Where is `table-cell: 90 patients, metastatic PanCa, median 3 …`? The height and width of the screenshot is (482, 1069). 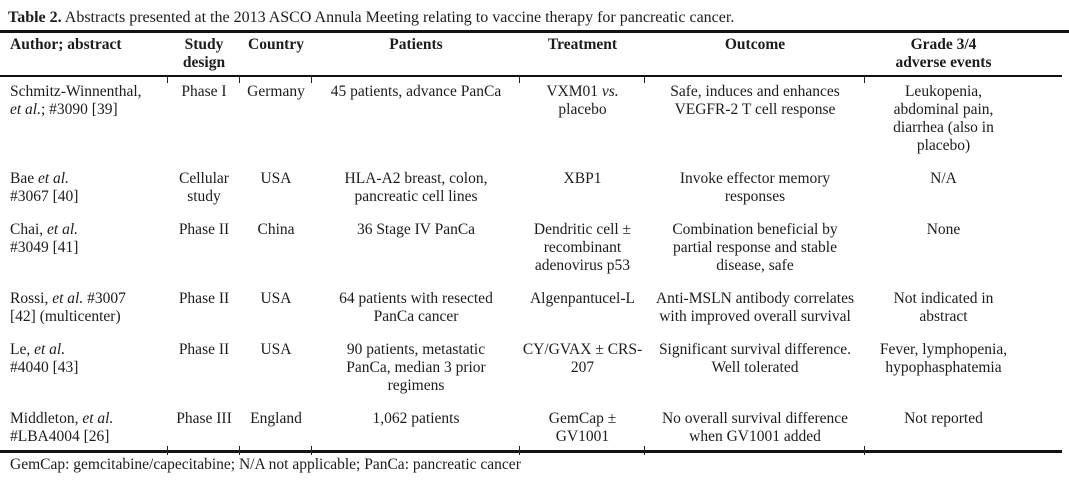
table-cell: 90 patients, metastatic PanCa, median 3 … is located at coordinates (416, 367).